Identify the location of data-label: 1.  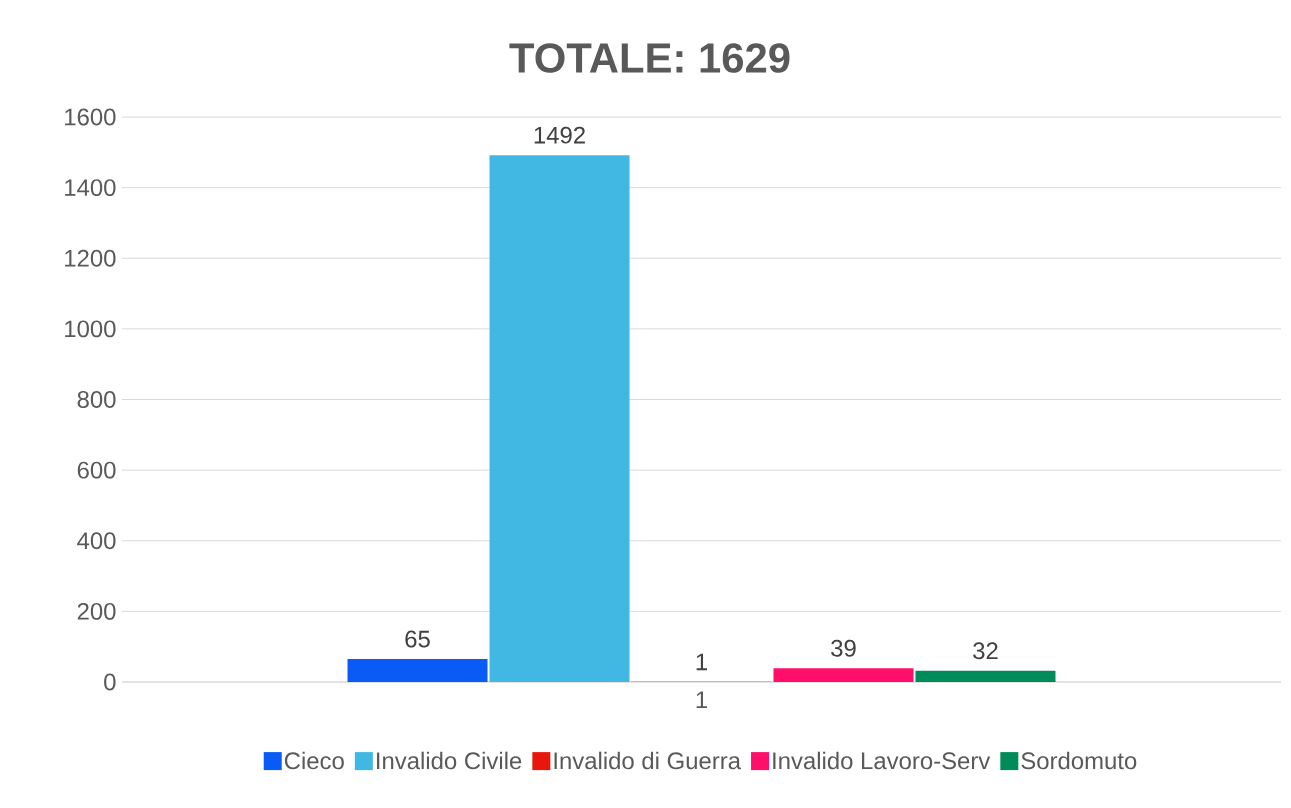
(701, 662).